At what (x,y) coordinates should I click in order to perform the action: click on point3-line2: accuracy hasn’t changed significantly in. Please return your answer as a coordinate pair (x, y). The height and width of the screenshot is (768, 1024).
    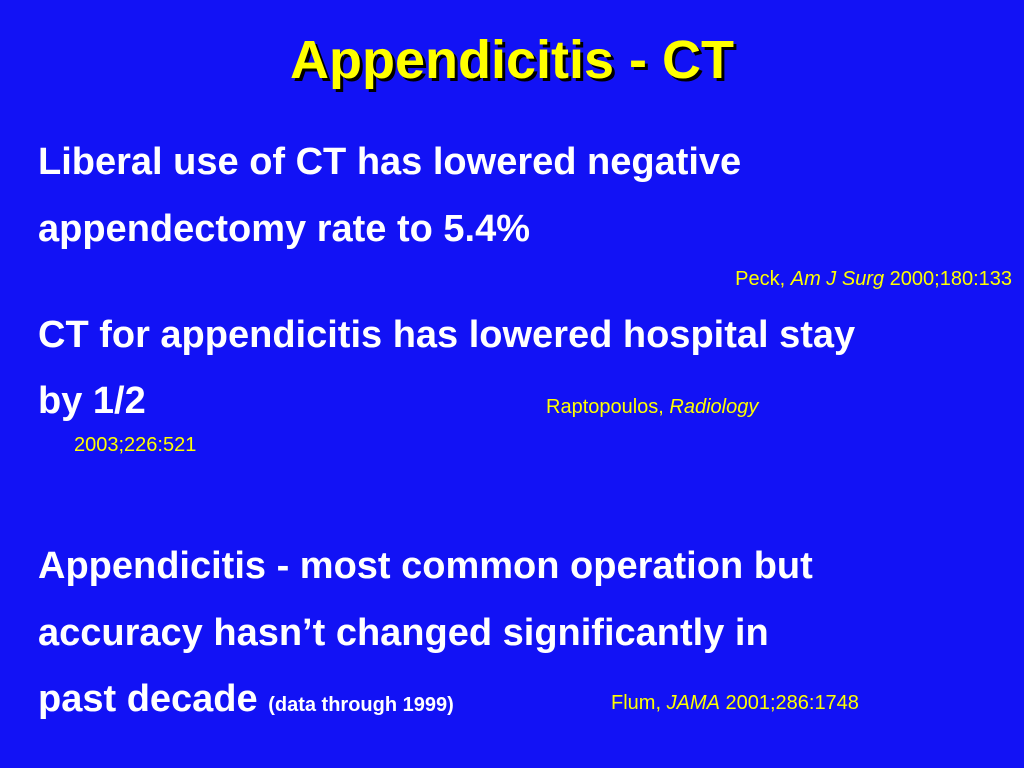
    Looking at the image, I should click on (403, 633).